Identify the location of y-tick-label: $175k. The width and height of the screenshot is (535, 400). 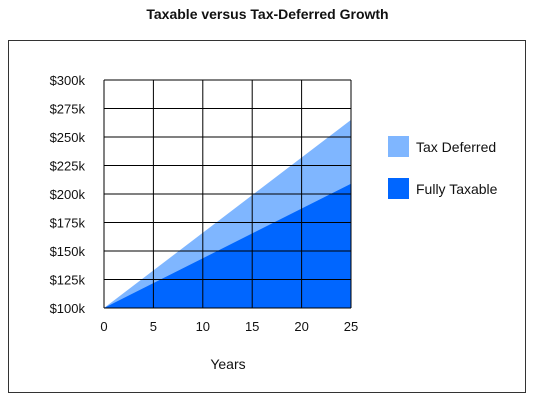
(68, 223).